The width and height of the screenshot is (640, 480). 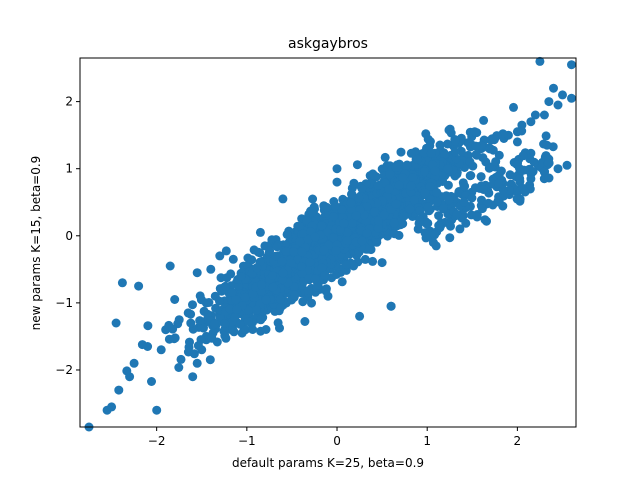 I want to click on y-tick-label: −2, so click(x=64, y=370).